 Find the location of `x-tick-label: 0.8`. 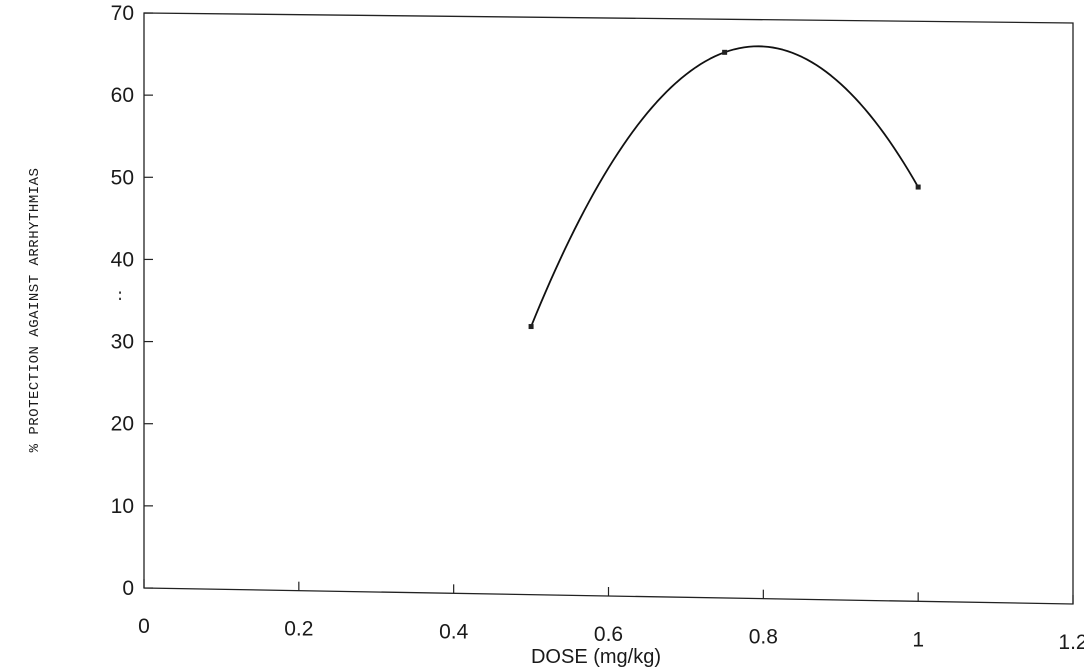

x-tick-label: 0.8 is located at coordinates (763, 637).